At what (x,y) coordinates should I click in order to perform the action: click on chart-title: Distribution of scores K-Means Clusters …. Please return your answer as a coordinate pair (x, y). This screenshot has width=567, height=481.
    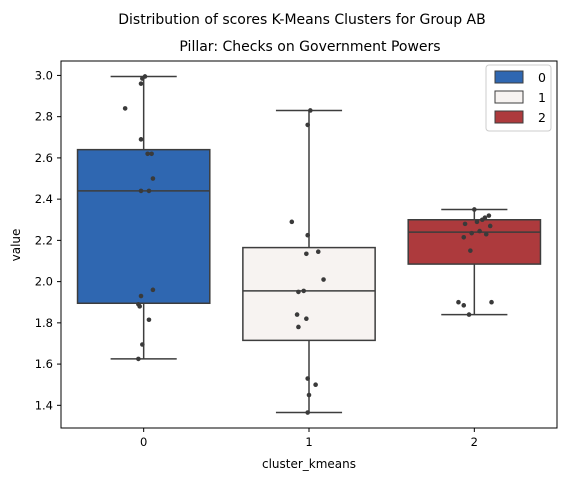
    Looking at the image, I should click on (301, 20).